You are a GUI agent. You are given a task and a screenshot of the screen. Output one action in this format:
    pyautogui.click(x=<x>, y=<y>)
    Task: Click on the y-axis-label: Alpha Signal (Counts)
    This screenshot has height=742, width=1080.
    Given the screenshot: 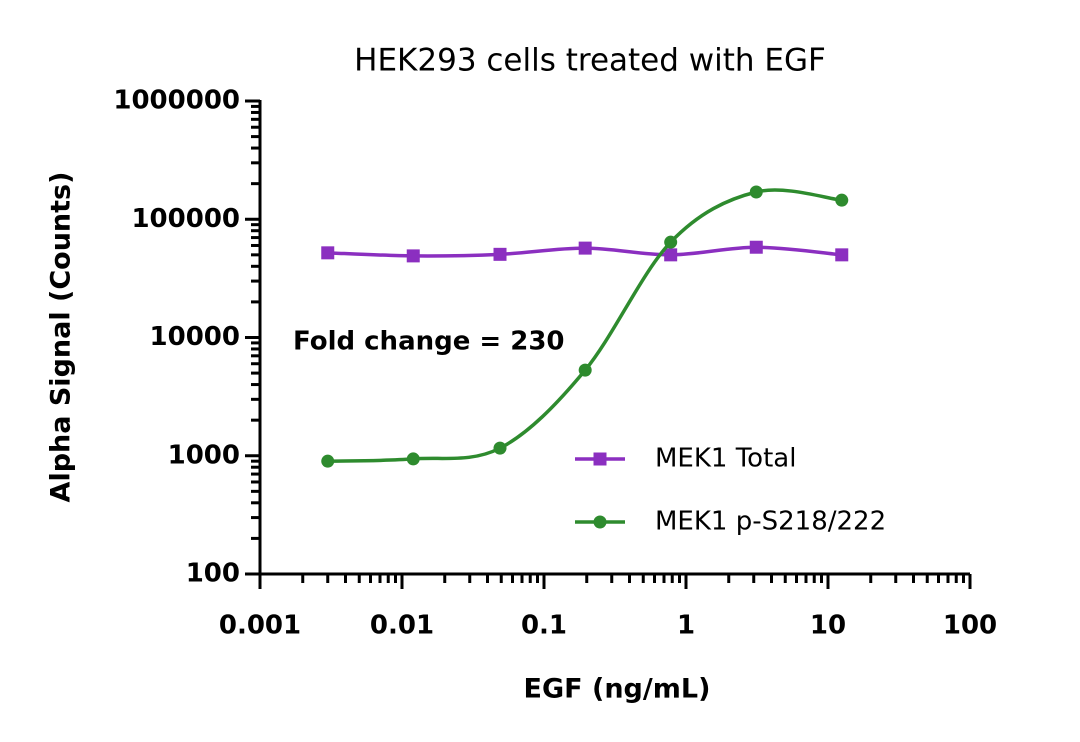 What is the action you would take?
    pyautogui.click(x=61, y=337)
    